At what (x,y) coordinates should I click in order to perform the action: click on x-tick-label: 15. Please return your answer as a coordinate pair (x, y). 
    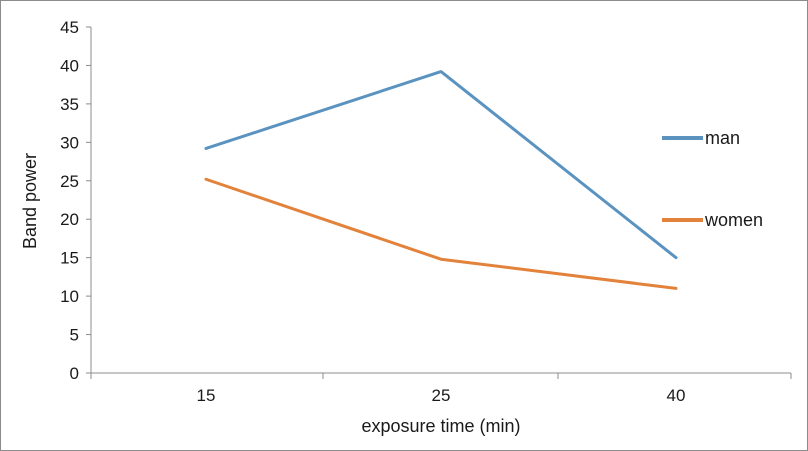
    Looking at the image, I should click on (206, 395).